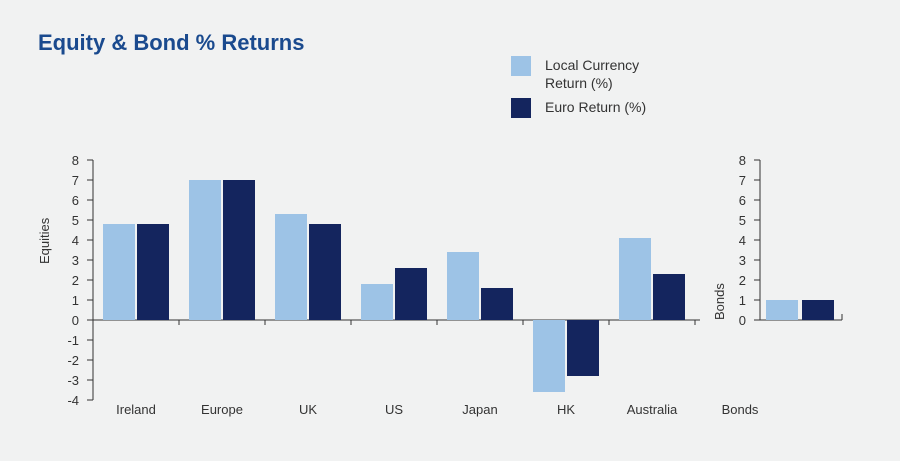  I want to click on bar-local-europe, so click(205, 250).